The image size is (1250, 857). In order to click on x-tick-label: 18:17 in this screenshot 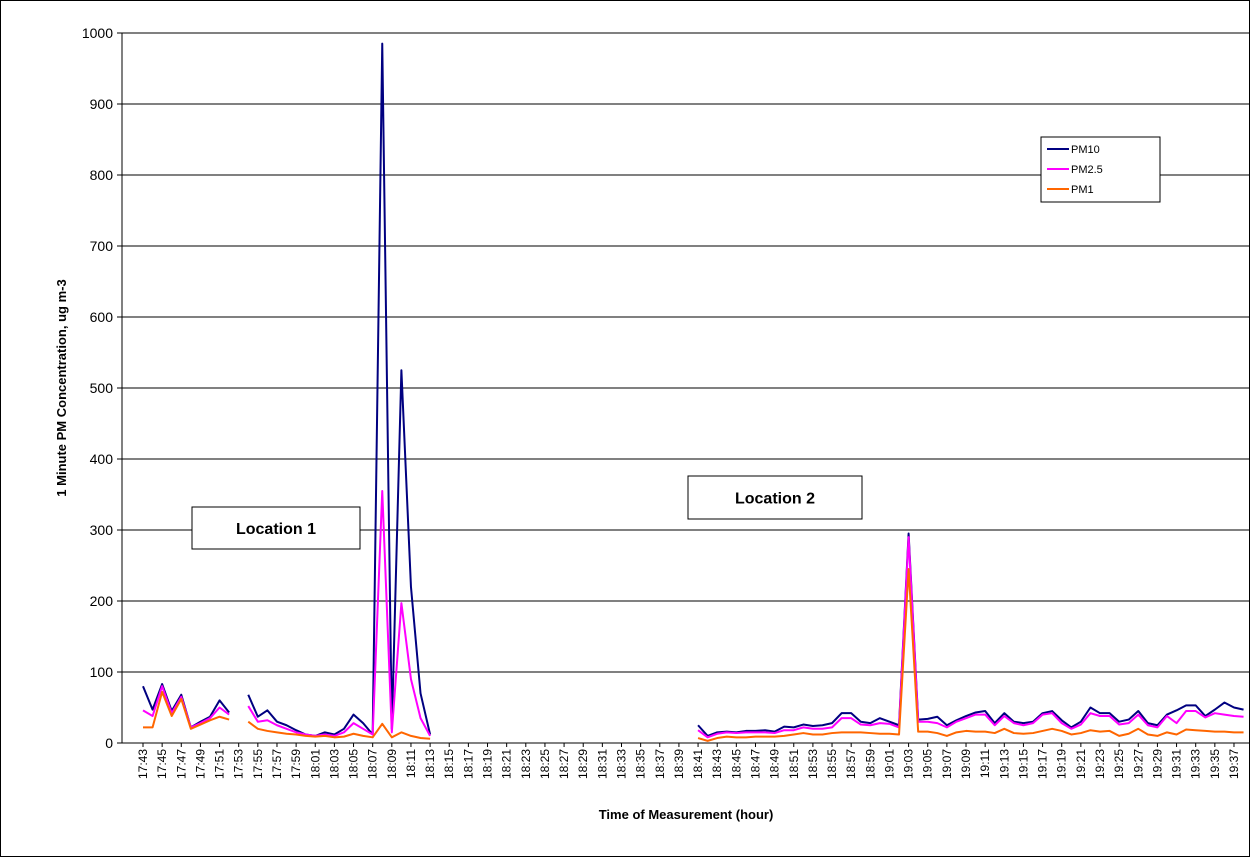, I will do `click(468, 764)`.